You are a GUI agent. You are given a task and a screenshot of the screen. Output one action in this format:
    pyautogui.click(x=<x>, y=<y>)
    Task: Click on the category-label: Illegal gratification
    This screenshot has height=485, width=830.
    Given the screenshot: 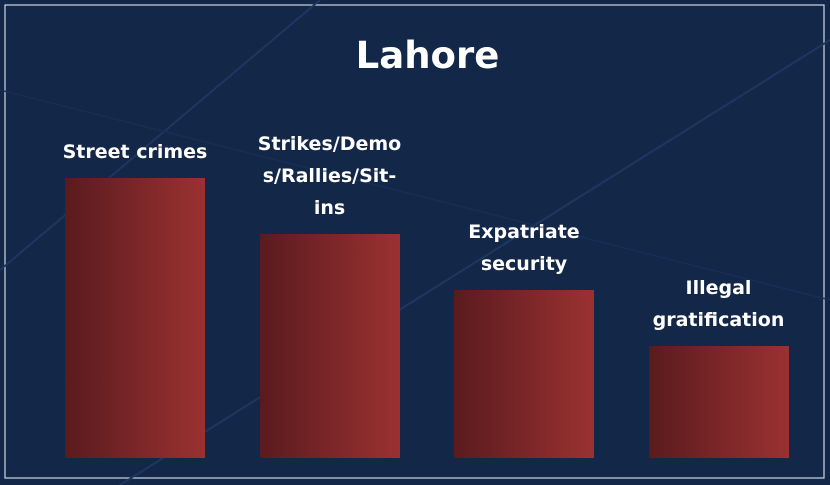 What is the action you would take?
    pyautogui.click(x=718, y=304)
    